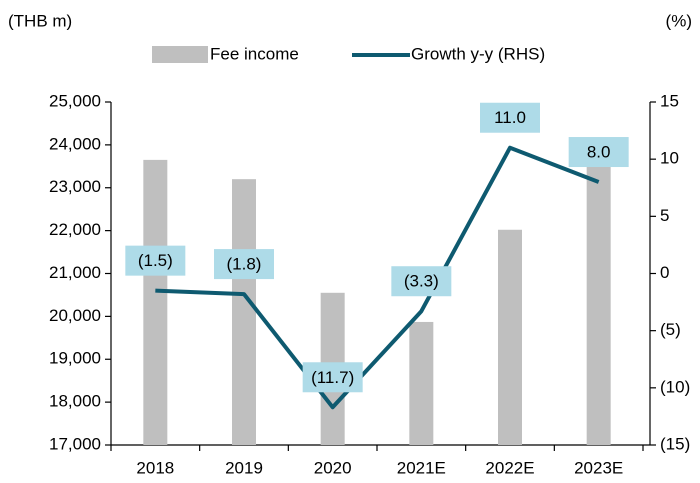 The image size is (700, 483). What do you see at coordinates (669, 158) in the screenshot?
I see `y2-tick-label: 10` at bounding box center [669, 158].